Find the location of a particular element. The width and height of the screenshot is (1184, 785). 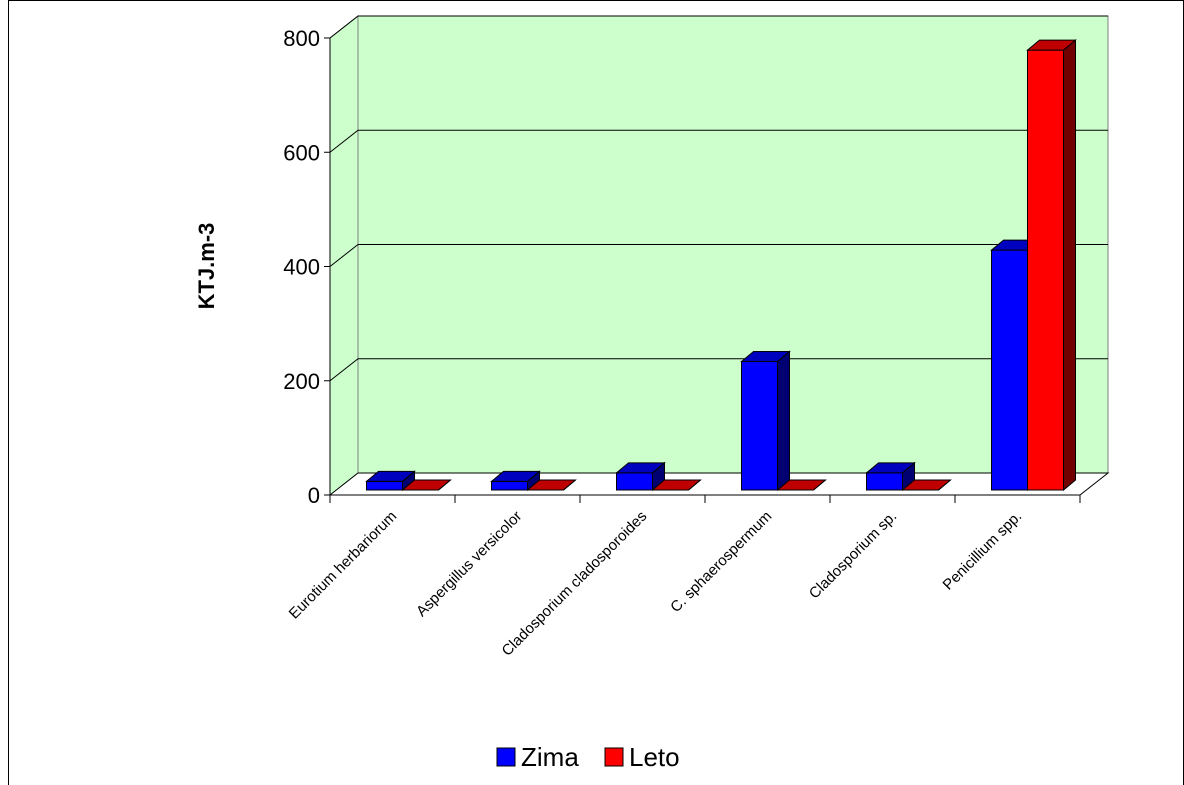

y-tick-label-800: 800 is located at coordinates (301, 38).